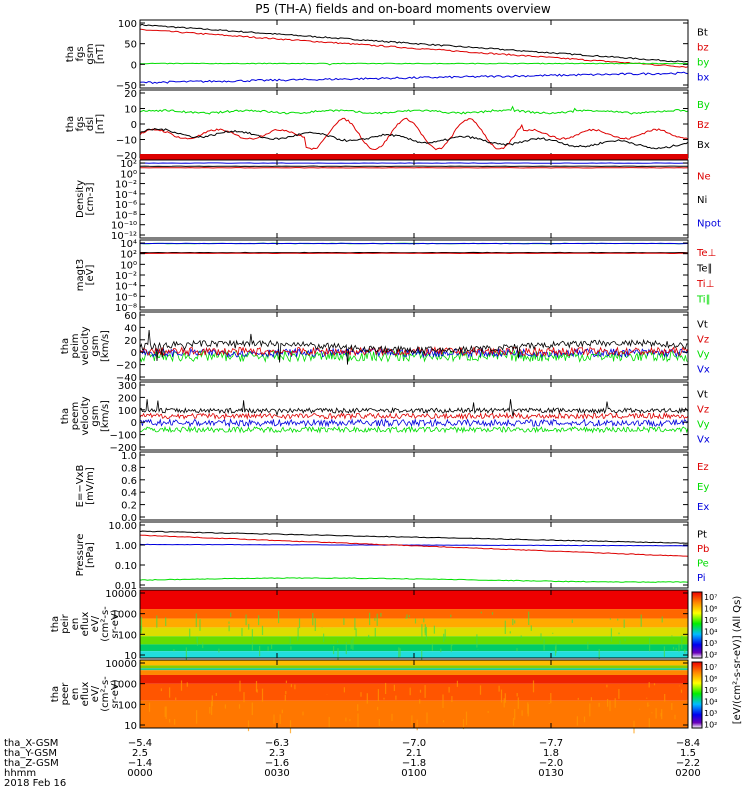  Describe the element at coordinates (90, 555) in the screenshot. I see `panel-pressure-ylabel-line: [nPa]` at that location.